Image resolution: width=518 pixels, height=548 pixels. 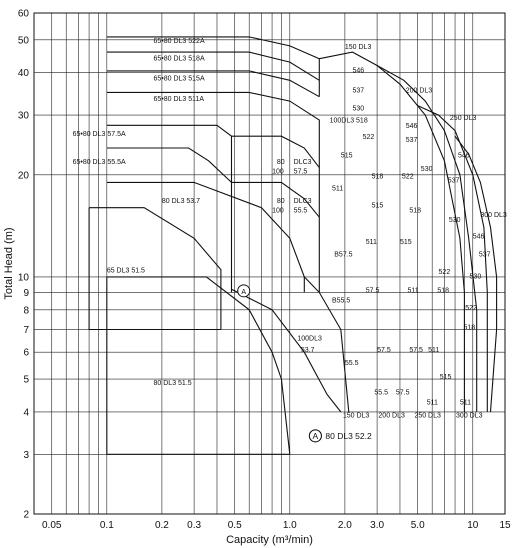 What do you see at coordinates (309, 338) in the screenshot?
I see `region-label: 100DL3` at bounding box center [309, 338].